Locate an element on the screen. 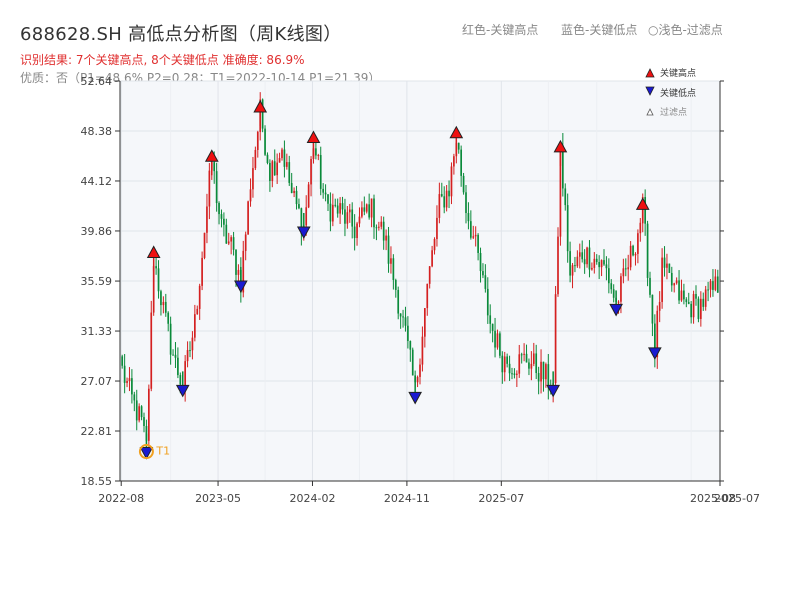 This screenshot has height=600, width=800. y-tick-label: 39.86 is located at coordinates (97, 231).